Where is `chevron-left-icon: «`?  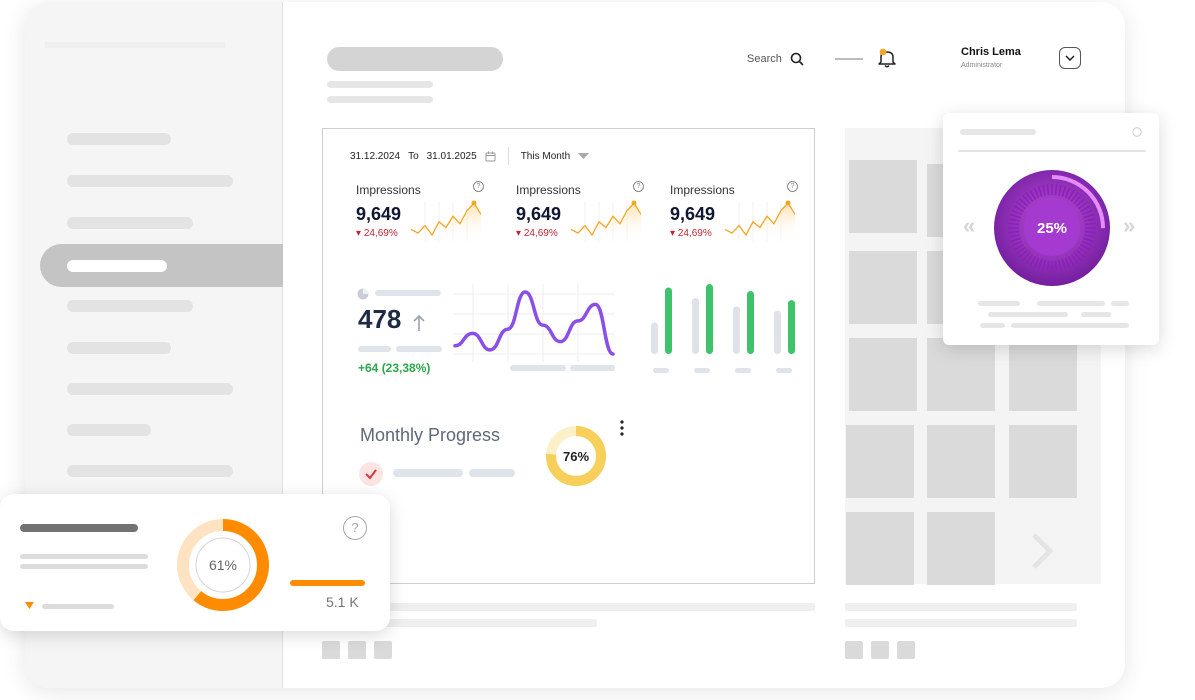
chevron-left-icon: « is located at coordinates (969, 225).